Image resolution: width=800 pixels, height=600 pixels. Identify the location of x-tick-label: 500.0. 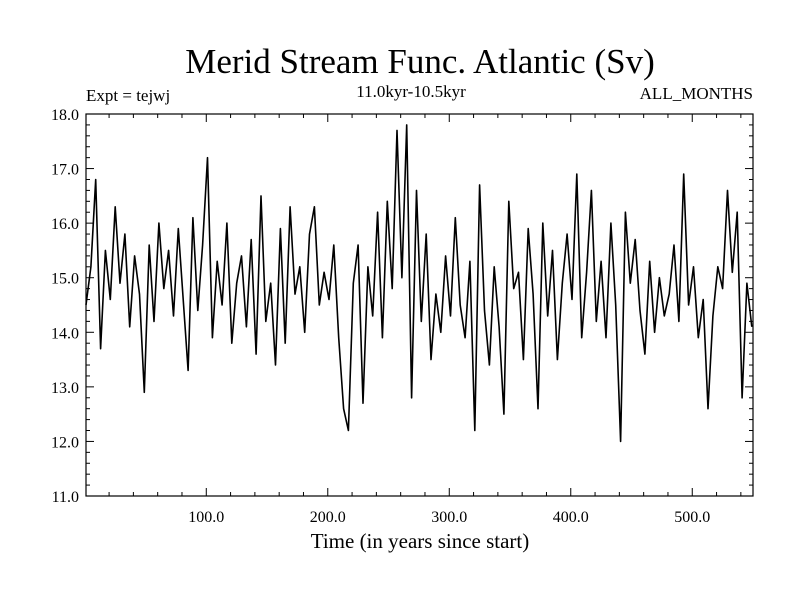
(692, 517).